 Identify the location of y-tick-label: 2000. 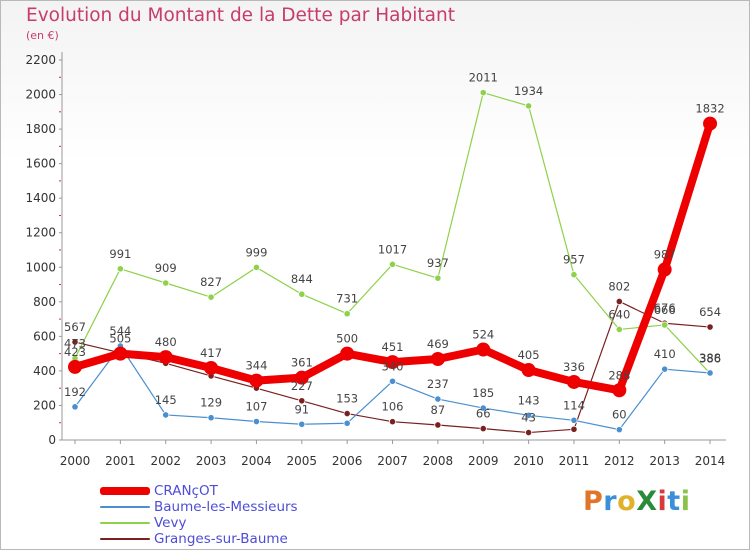
(40, 95).